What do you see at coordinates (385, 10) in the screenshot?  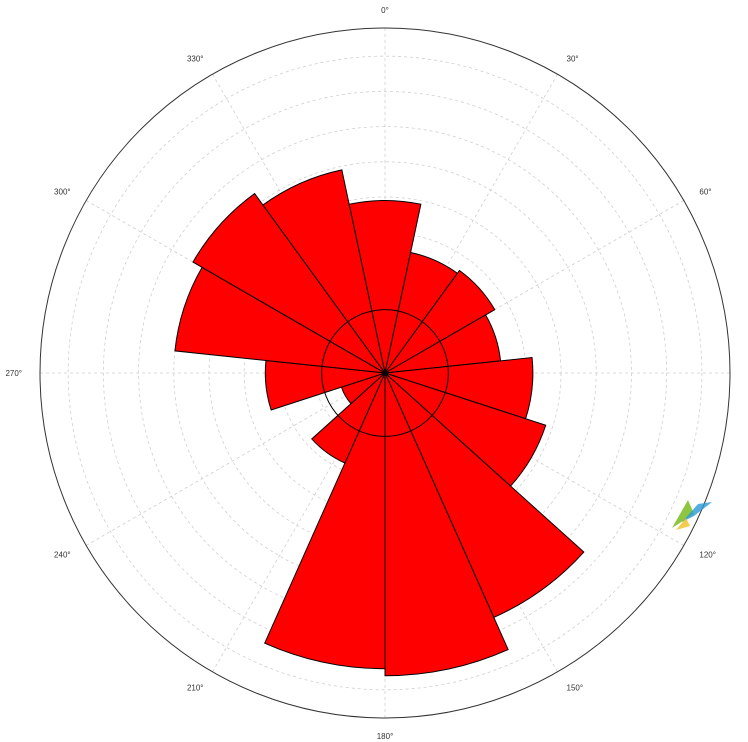 I see `tick-label-0: 0°` at bounding box center [385, 10].